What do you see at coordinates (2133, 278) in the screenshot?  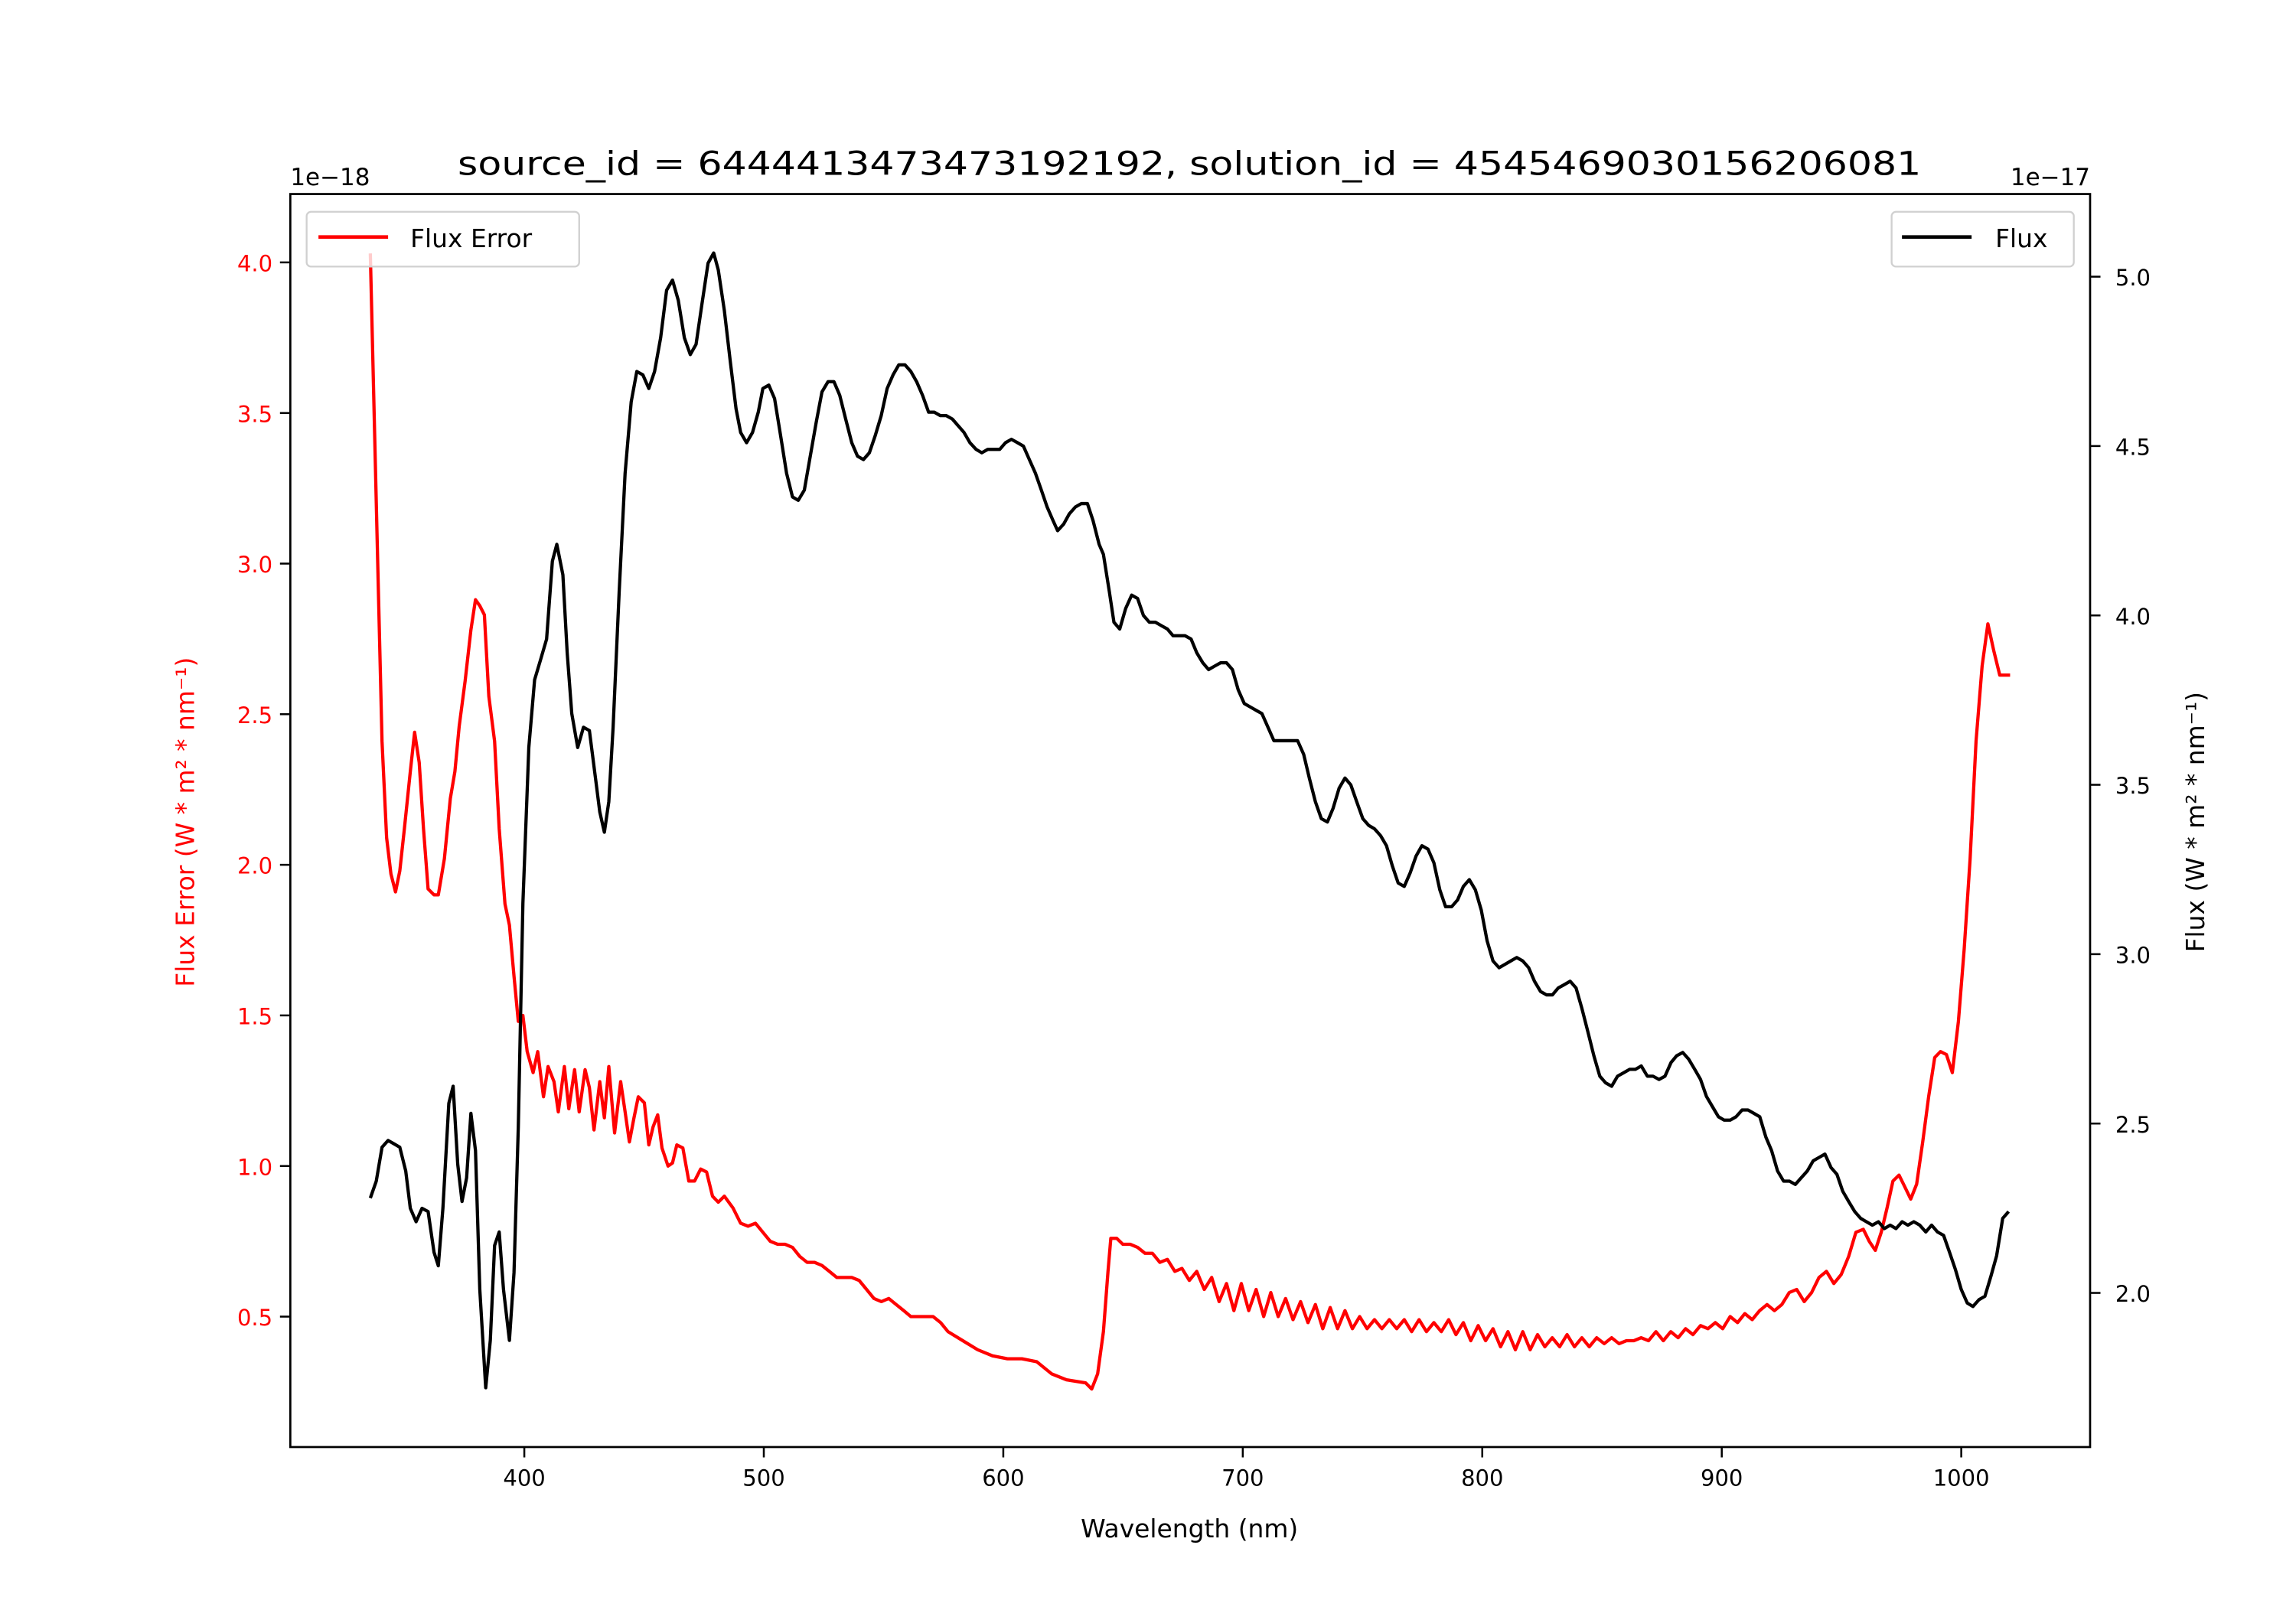 I see `right-y-tick-label: 5.0` at bounding box center [2133, 278].